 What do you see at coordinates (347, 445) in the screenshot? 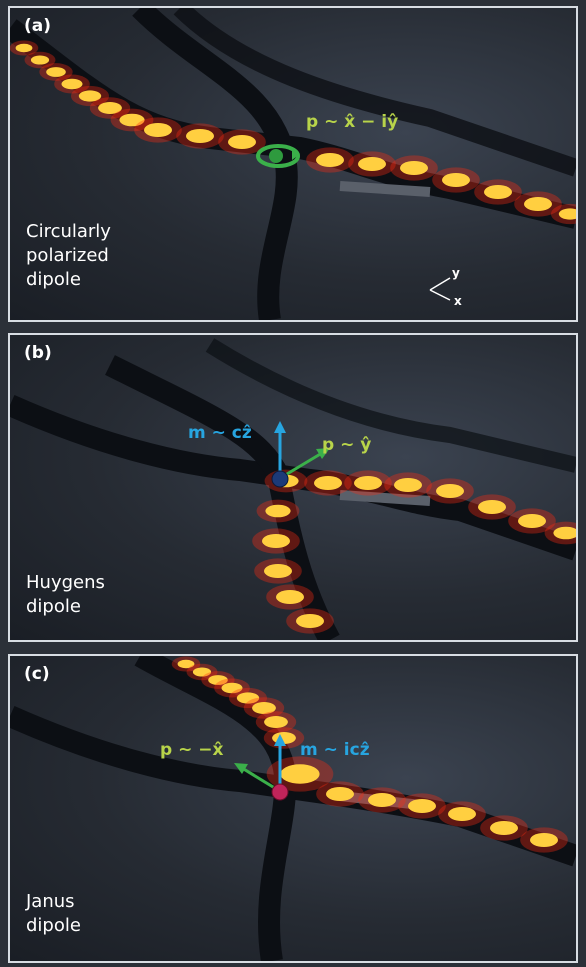
I see `formula-p-huygens: p ~ ŷ` at bounding box center [347, 445].